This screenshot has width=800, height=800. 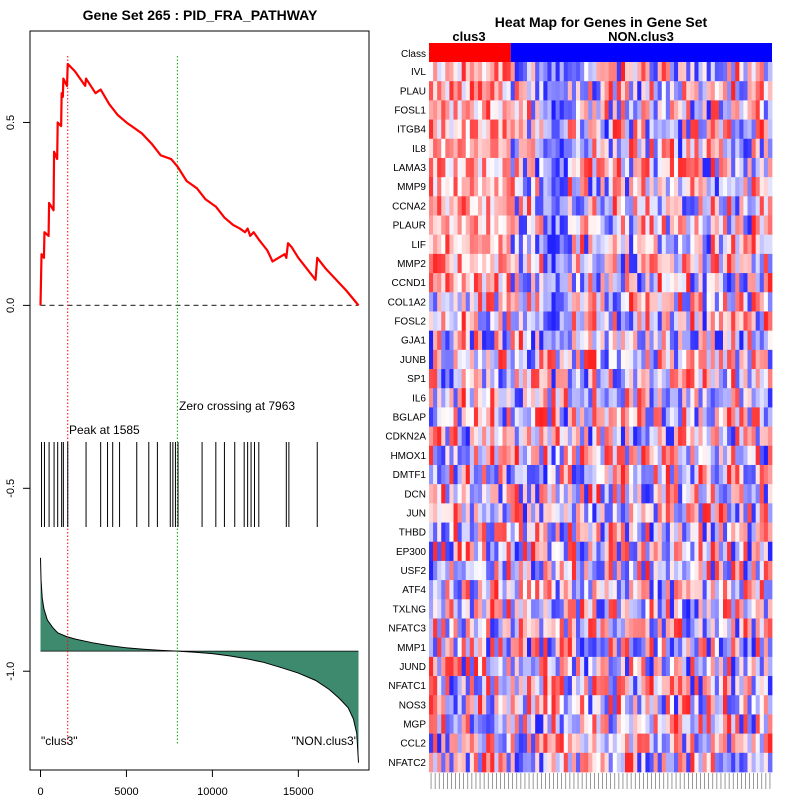 What do you see at coordinates (411, 552) in the screenshot?
I see `gene-label: EP300` at bounding box center [411, 552].